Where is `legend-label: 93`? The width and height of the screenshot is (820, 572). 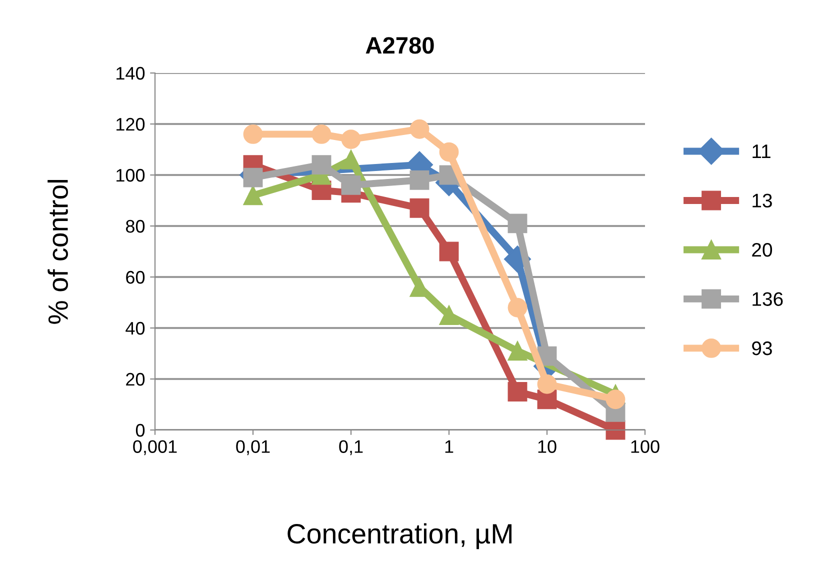
legend-label: 93 is located at coordinates (762, 348).